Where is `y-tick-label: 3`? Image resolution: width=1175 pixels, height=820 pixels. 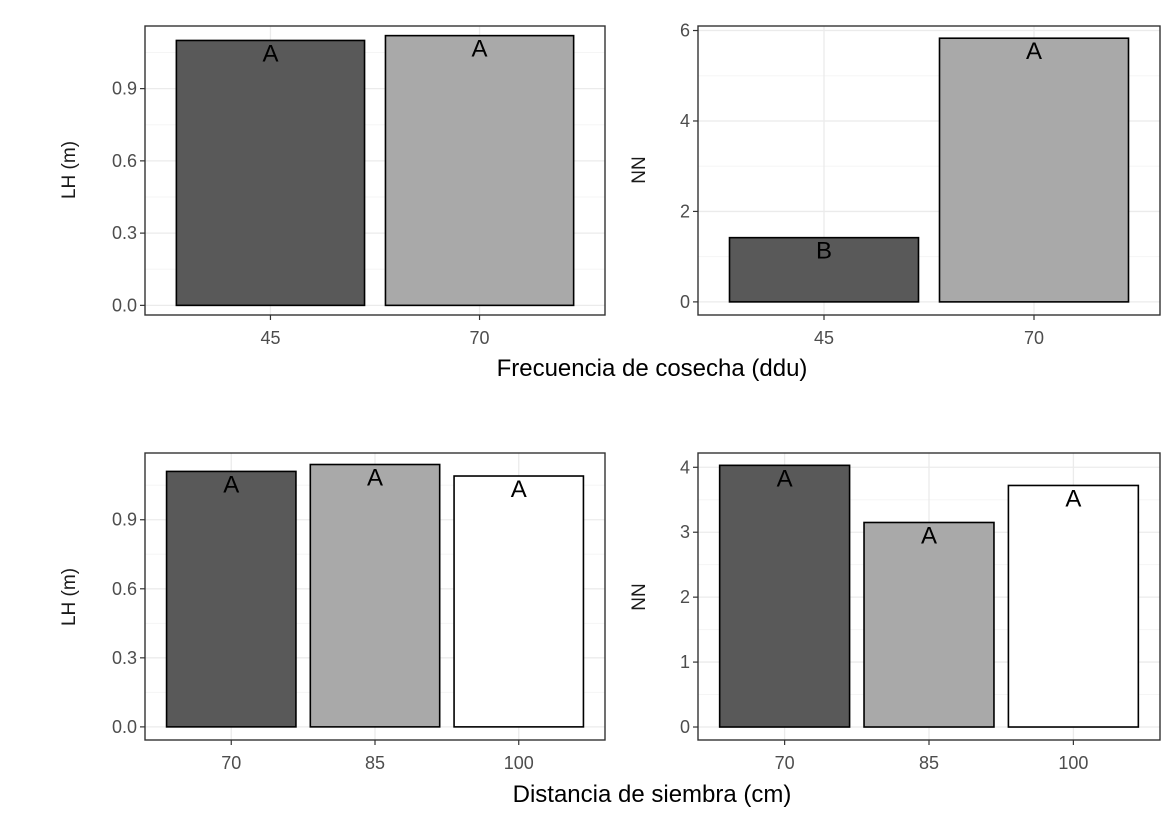 y-tick-label: 3 is located at coordinates (685, 532).